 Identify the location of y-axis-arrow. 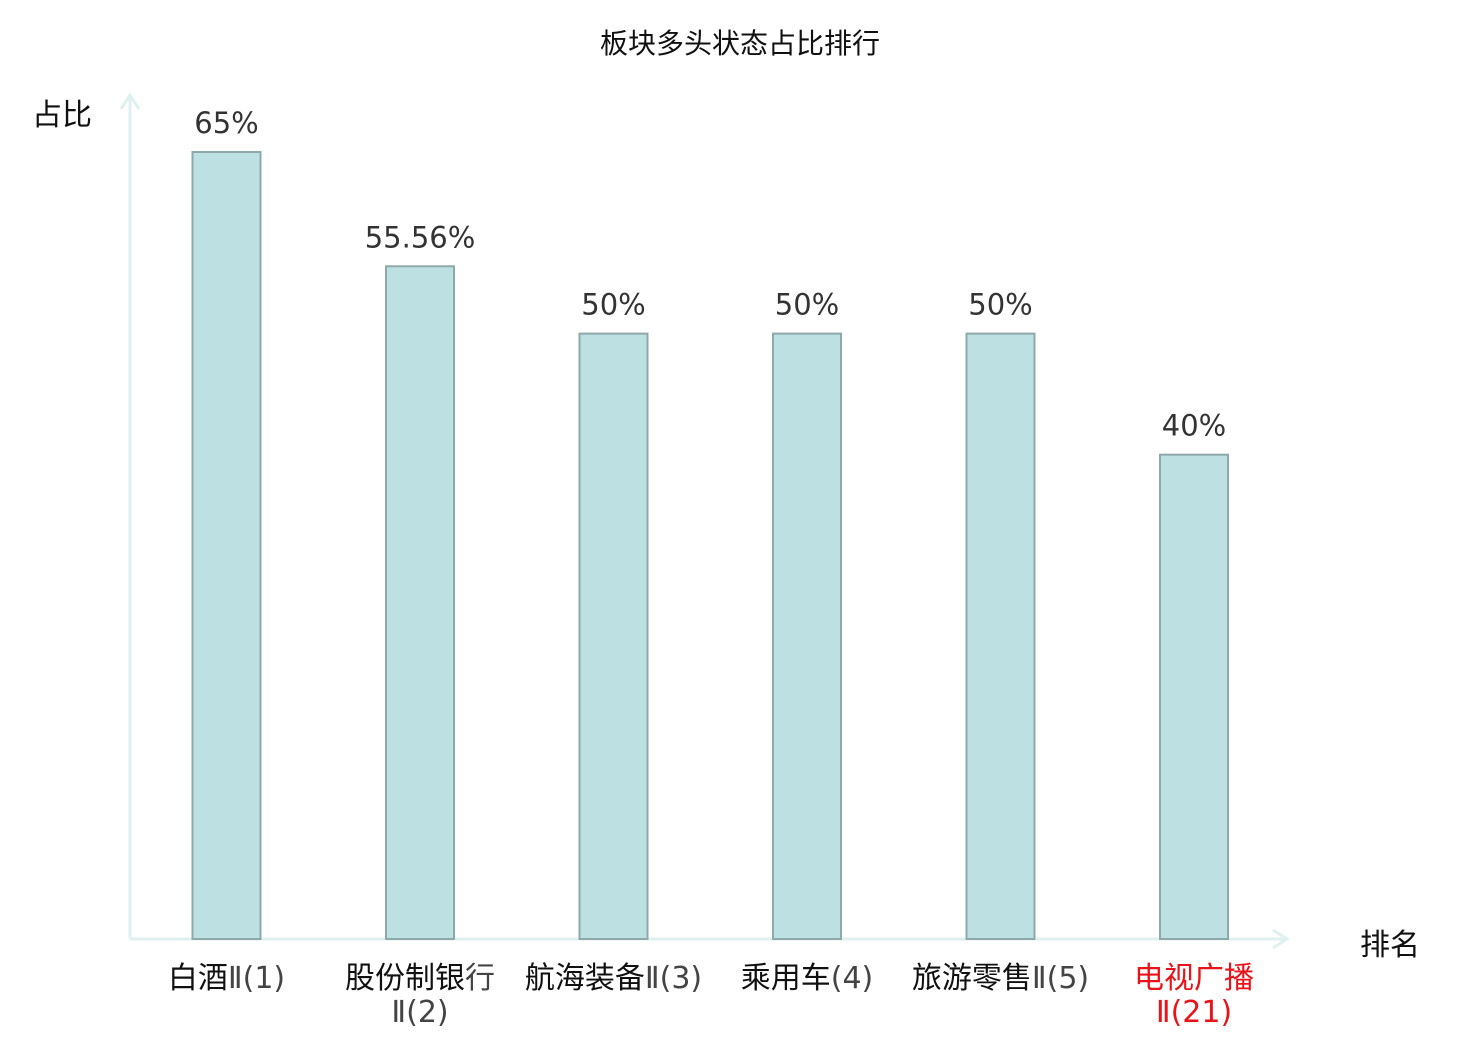
(130, 101).